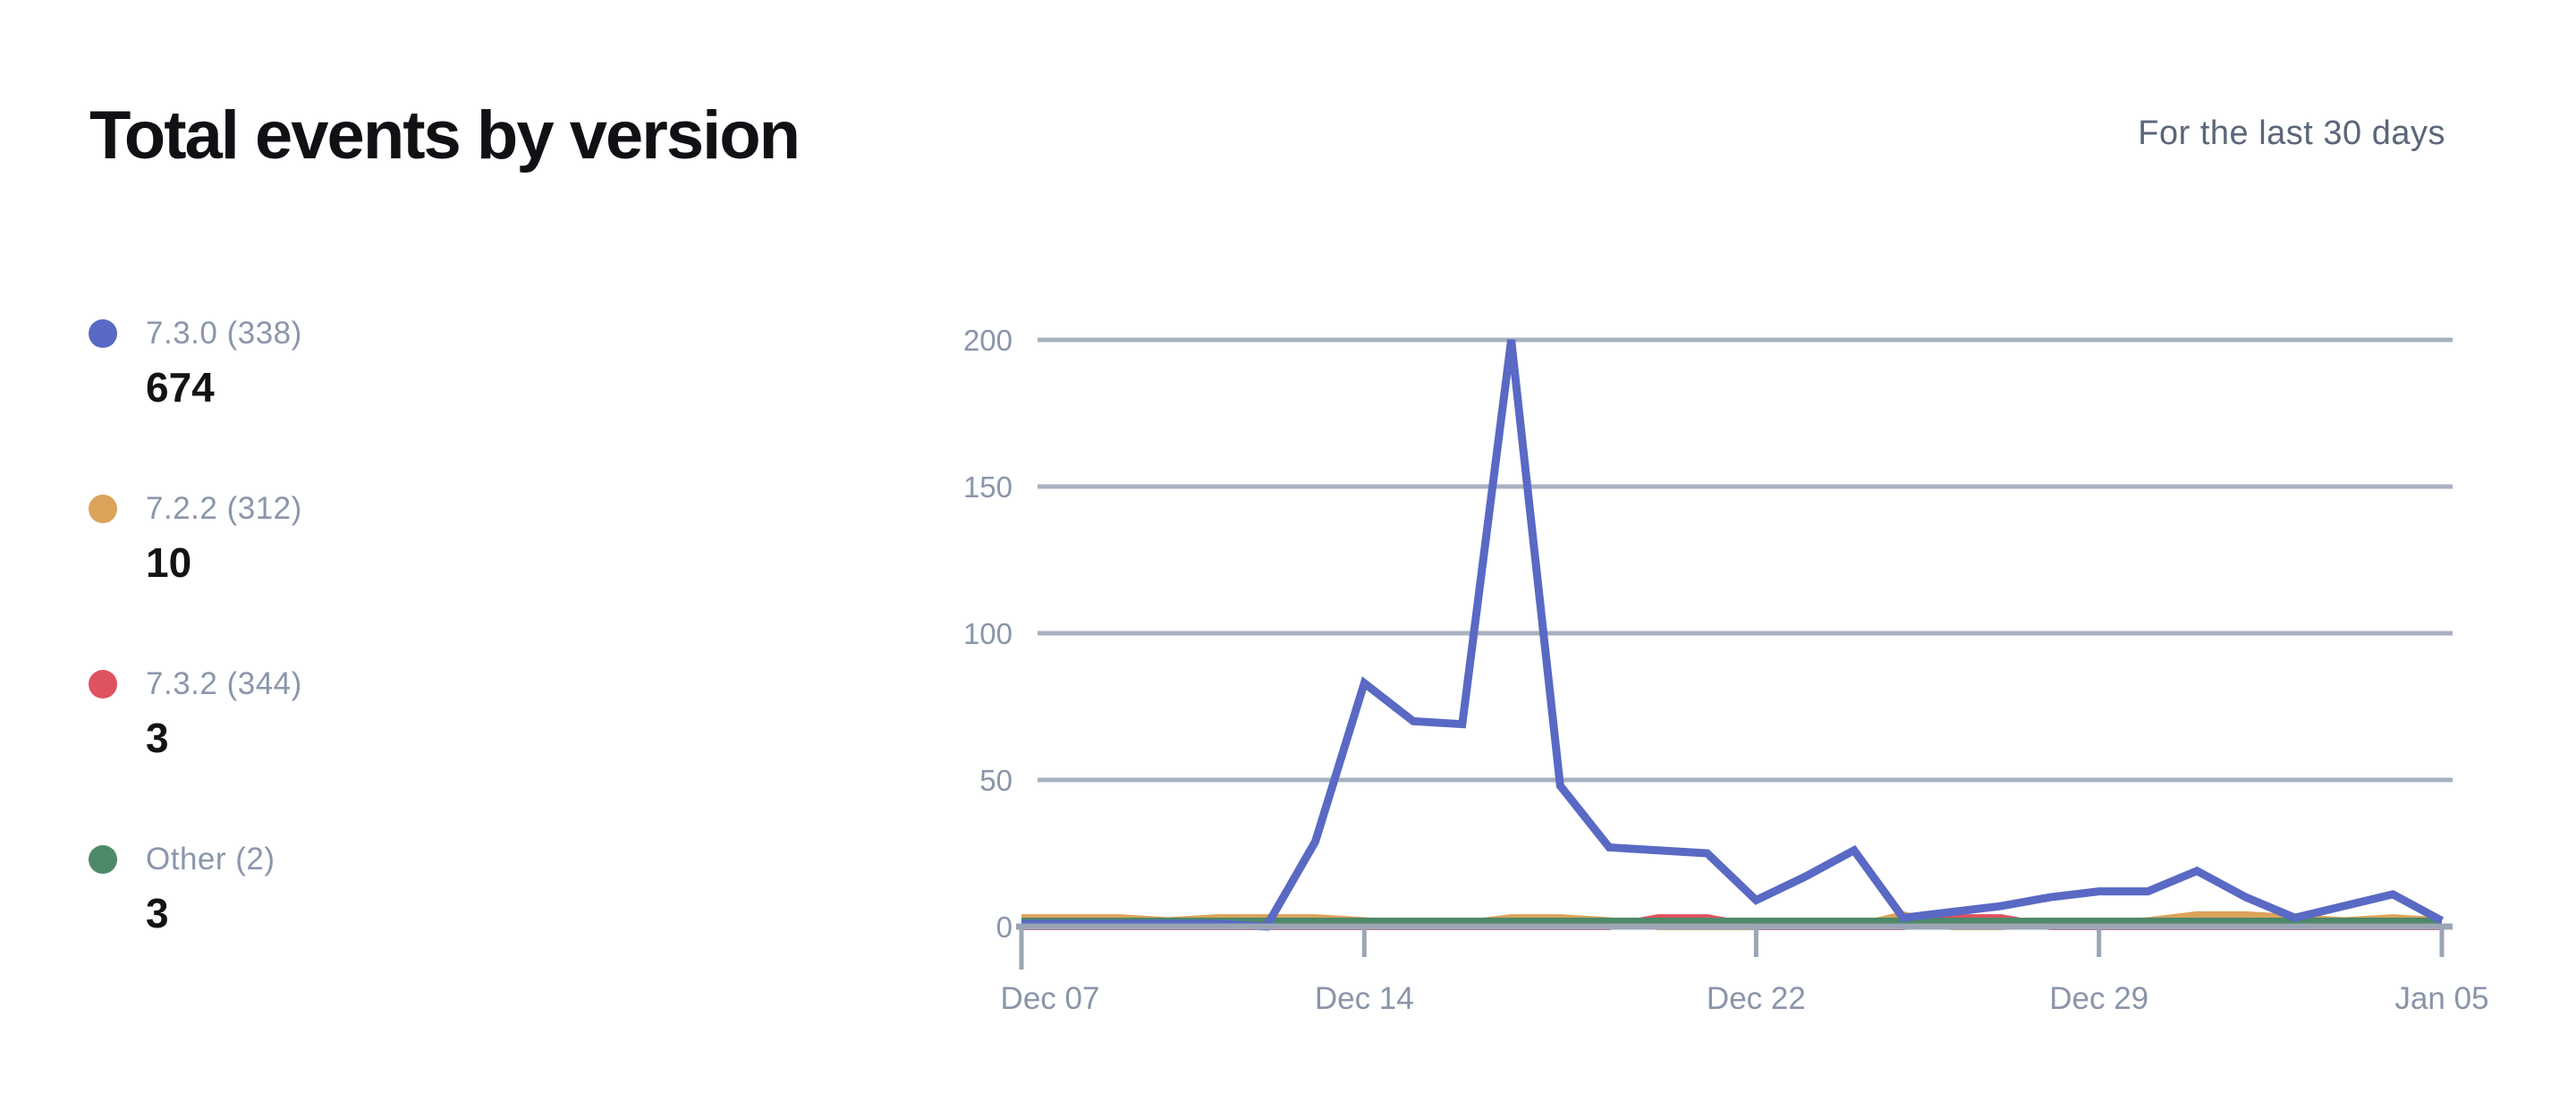 The image size is (2576, 1118). I want to click on legend-row: 7.3.0 (338), so click(195, 334).